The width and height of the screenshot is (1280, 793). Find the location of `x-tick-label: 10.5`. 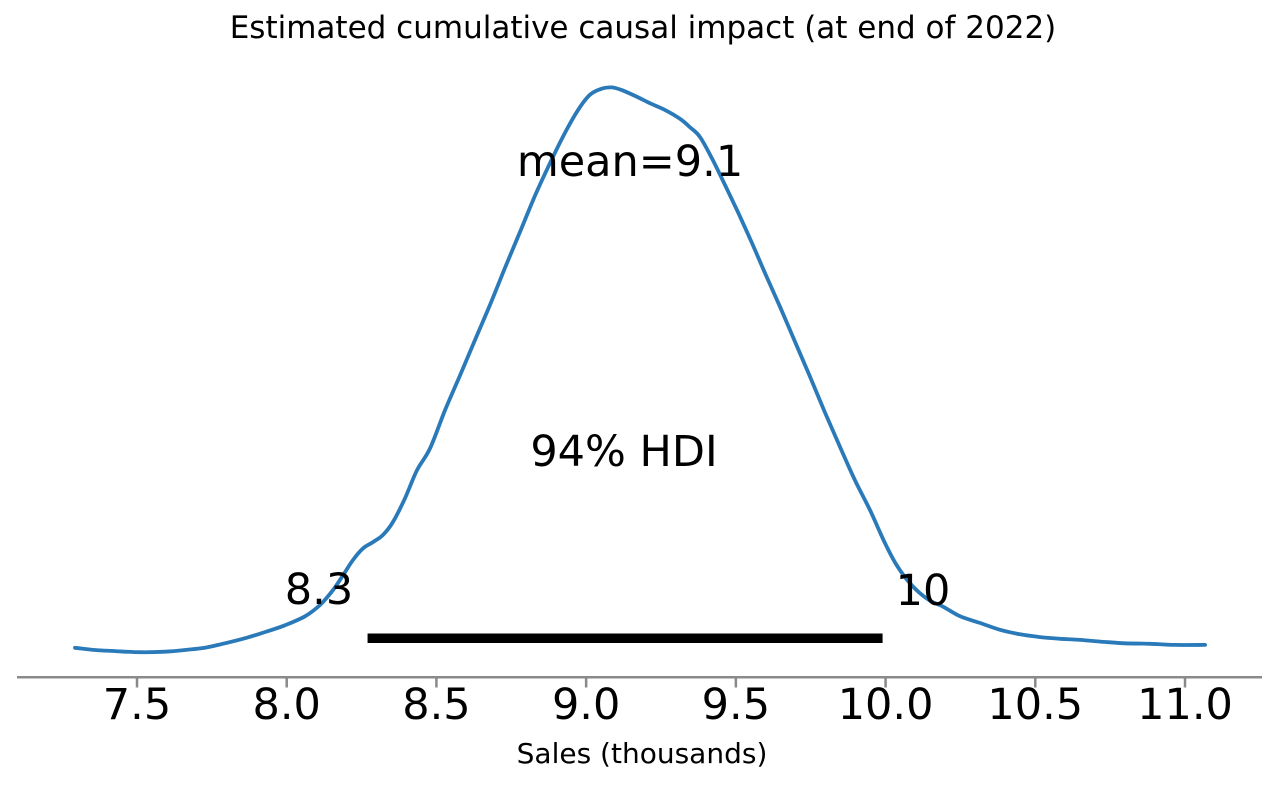

x-tick-label: 10.5 is located at coordinates (1035, 705).